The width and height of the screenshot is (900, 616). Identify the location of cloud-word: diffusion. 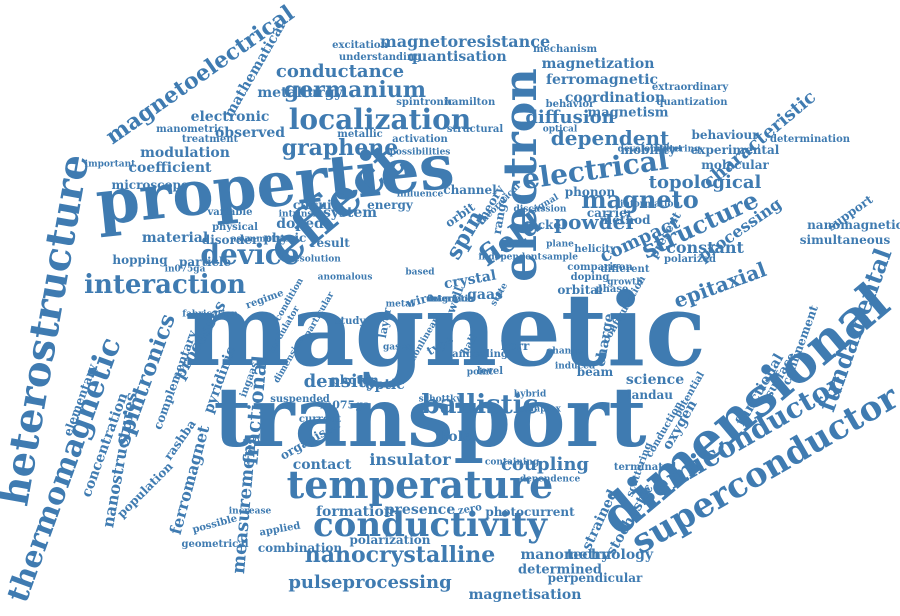
(570, 117).